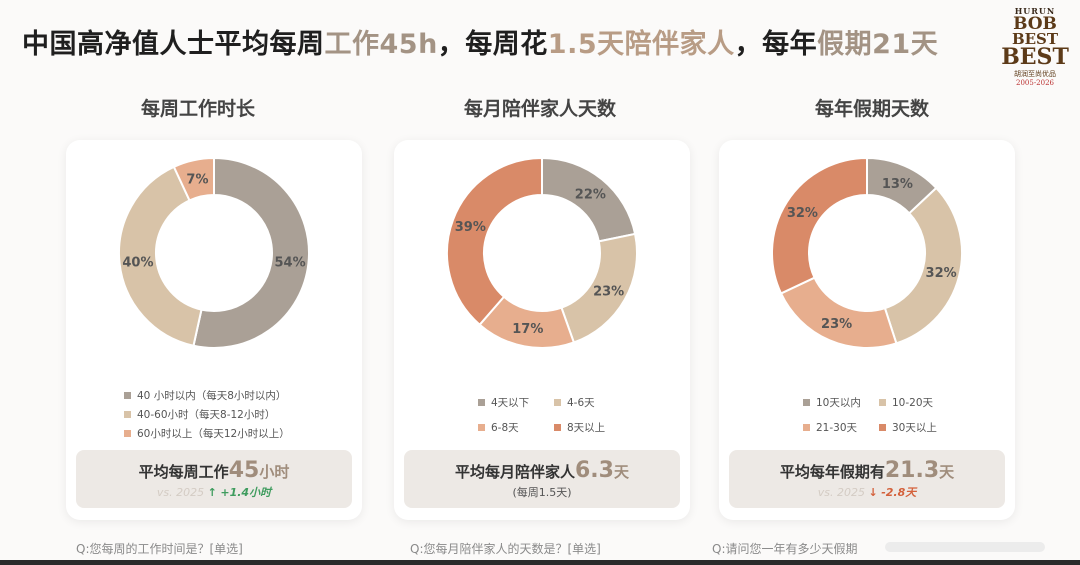 This screenshot has height=565, width=1080. Describe the element at coordinates (514, 472) in the screenshot. I see `summary-prefix: 平均每月陪伴家人` at that location.